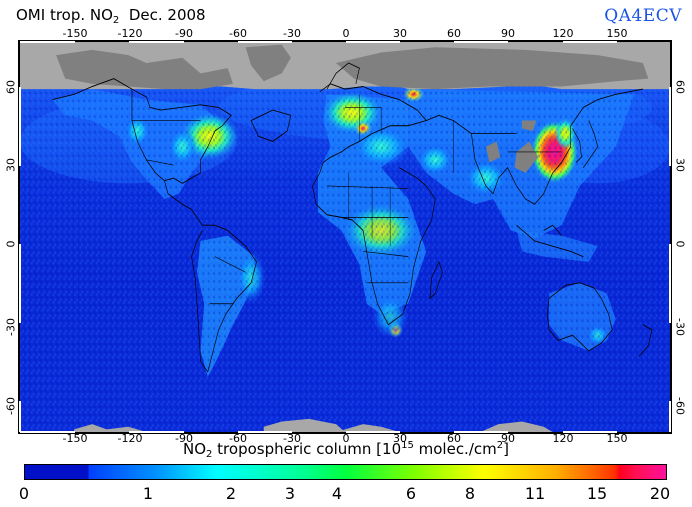 The image size is (692, 507). I want to click on lon-tick-top: 60, so click(454, 33).